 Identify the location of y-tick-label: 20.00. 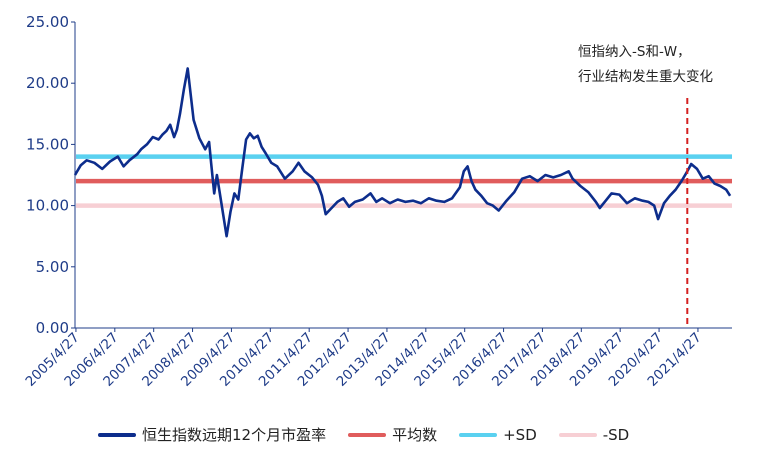
(47, 83).